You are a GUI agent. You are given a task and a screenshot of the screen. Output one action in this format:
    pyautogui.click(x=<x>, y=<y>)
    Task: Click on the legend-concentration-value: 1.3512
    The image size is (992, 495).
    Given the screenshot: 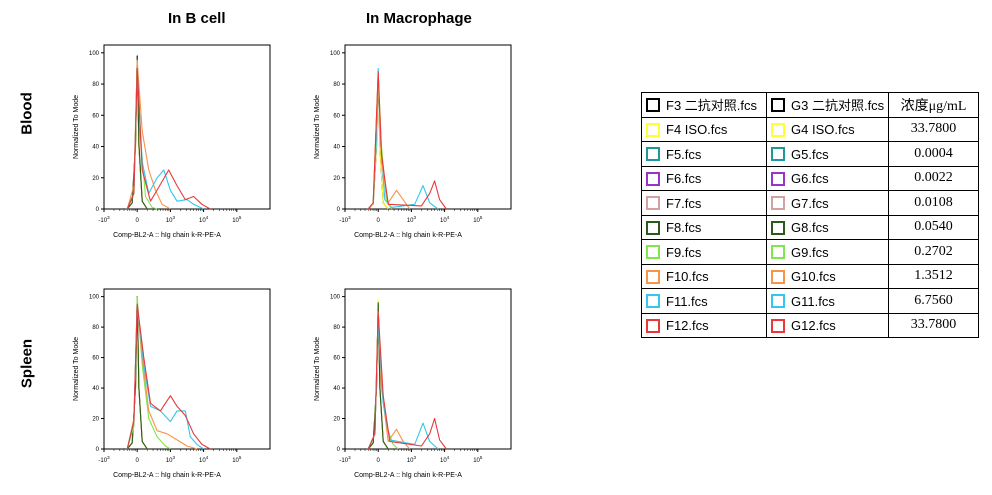 What is the action you would take?
    pyautogui.click(x=933, y=276)
    